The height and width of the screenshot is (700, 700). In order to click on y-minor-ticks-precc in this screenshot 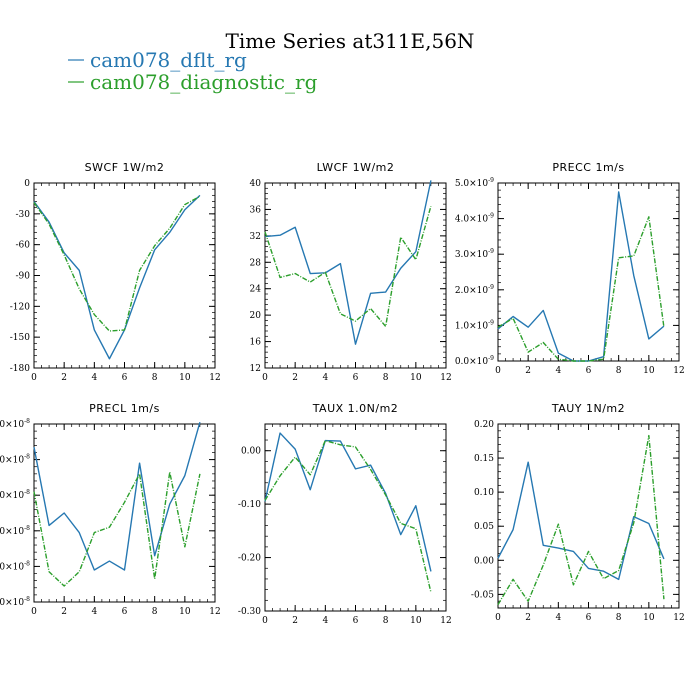, I will do `click(588, 272)`.